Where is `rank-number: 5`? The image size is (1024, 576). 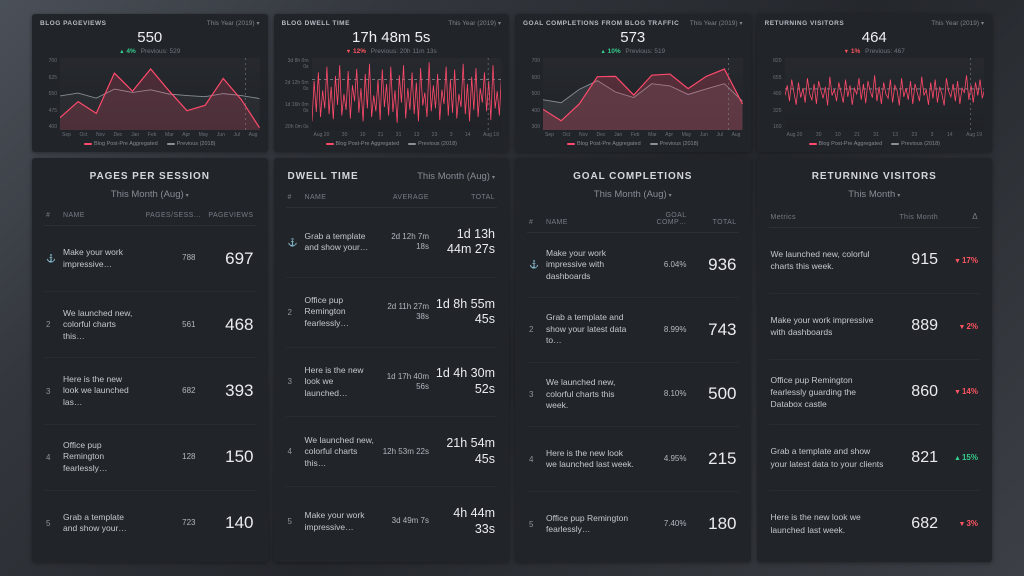
rank-number: 5 is located at coordinates (48, 523).